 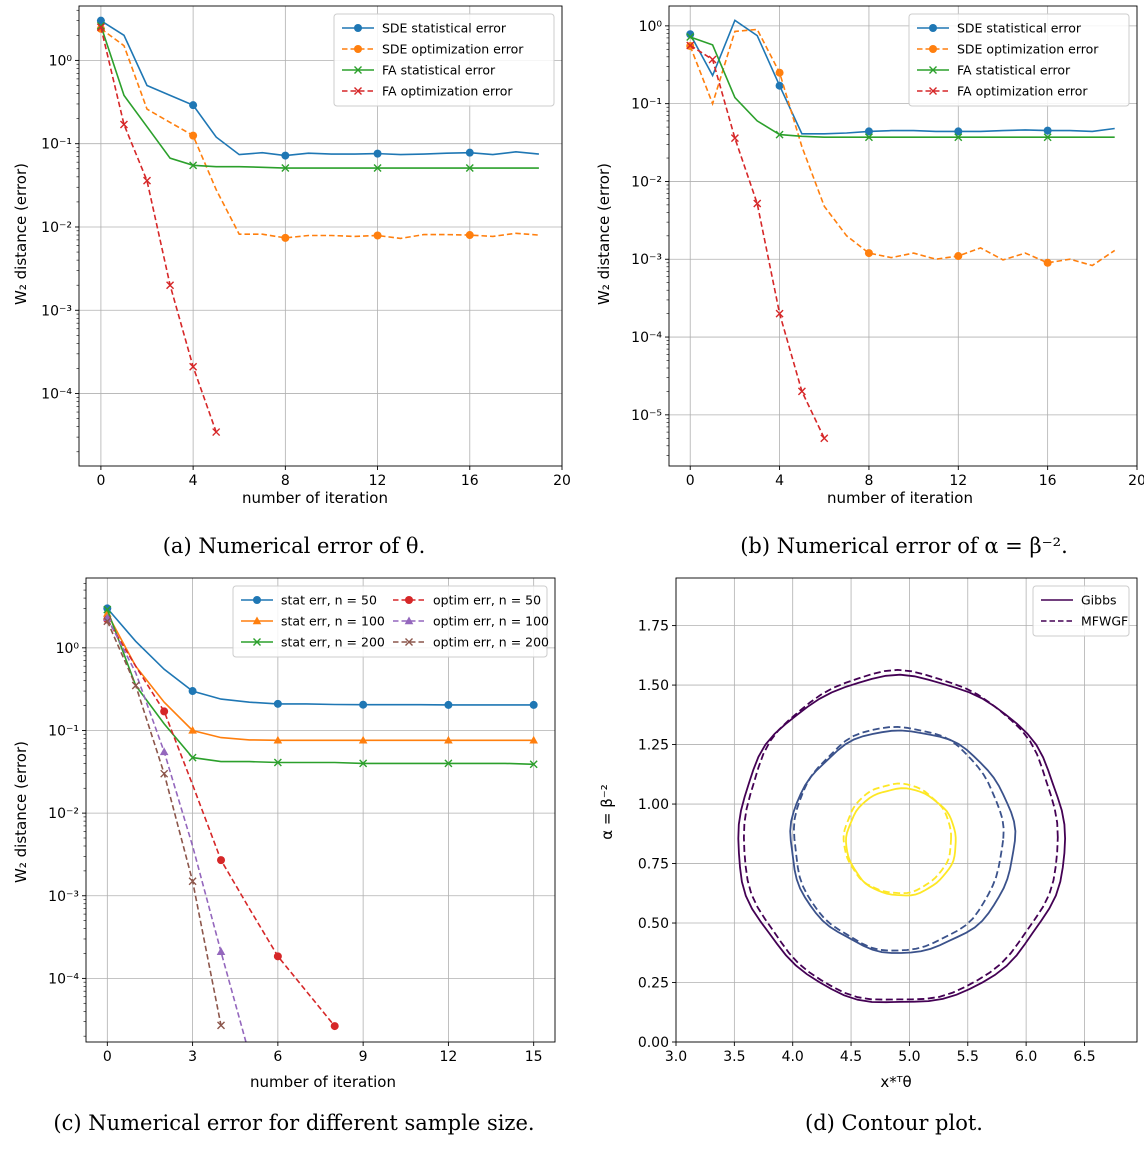 I want to click on x-axis-label: number of iteration, so click(x=323, y=1082).